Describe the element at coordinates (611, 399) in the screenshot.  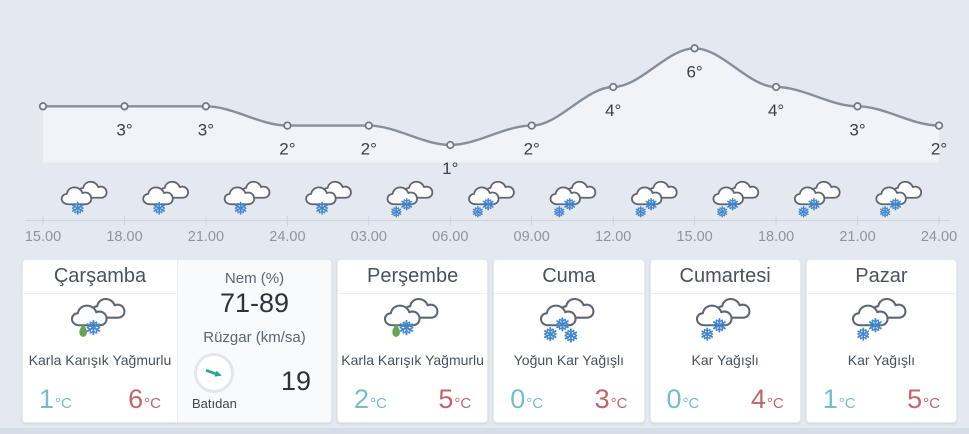
I see `max-temp: 3°C` at that location.